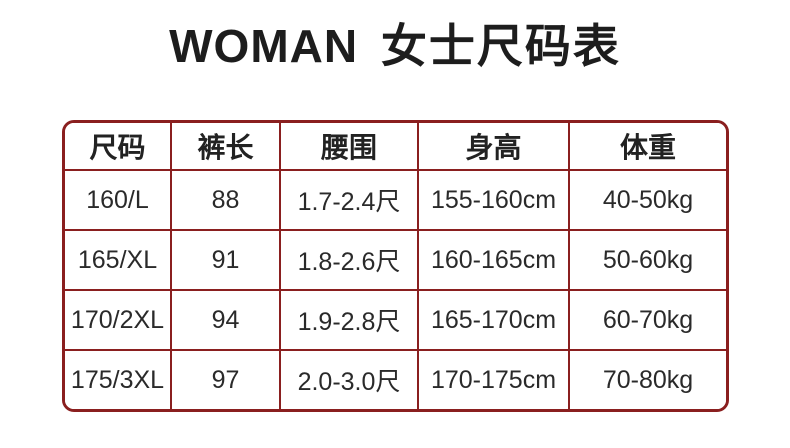 The image size is (790, 448). What do you see at coordinates (500, 46) in the screenshot?
I see `page-title-chinese: 女士尺码表` at bounding box center [500, 46].